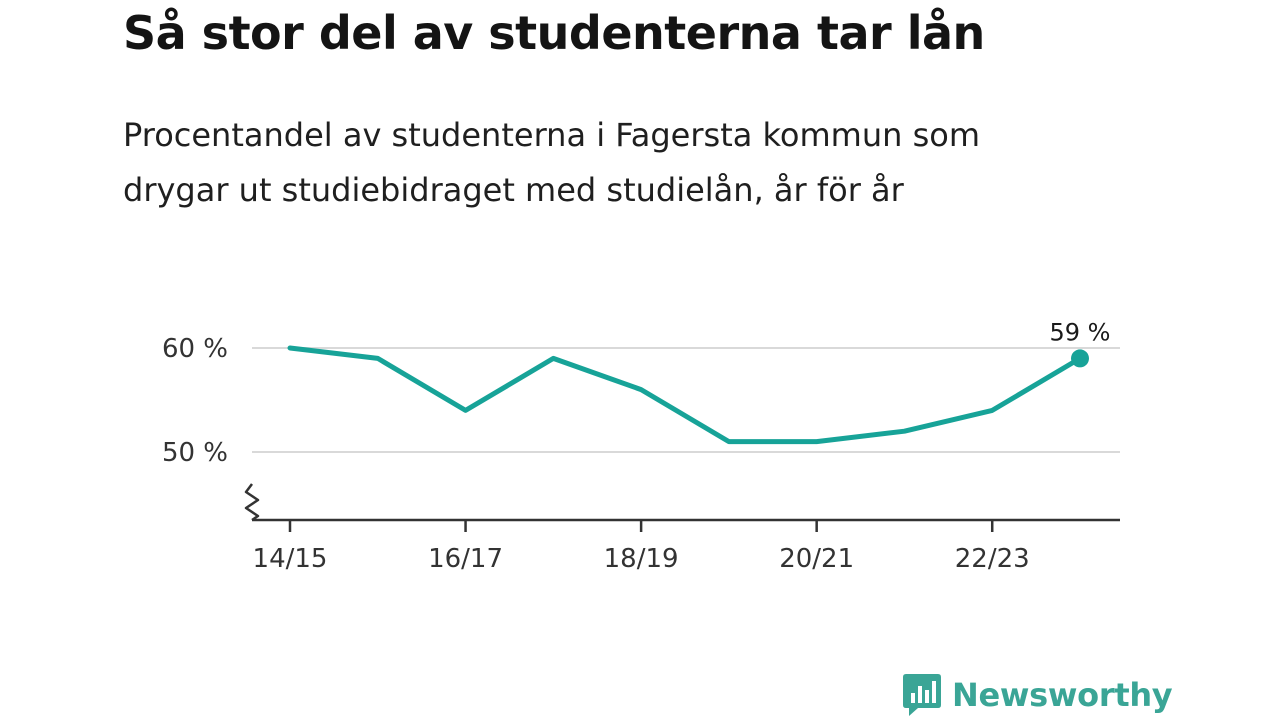  I want to click on annotations: 59 %, so click(1080, 332).